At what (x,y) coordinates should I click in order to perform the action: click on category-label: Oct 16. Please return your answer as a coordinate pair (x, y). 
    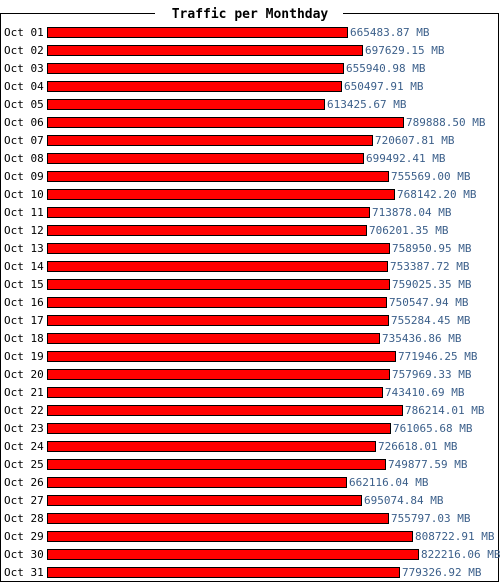
    Looking at the image, I should click on (24, 302).